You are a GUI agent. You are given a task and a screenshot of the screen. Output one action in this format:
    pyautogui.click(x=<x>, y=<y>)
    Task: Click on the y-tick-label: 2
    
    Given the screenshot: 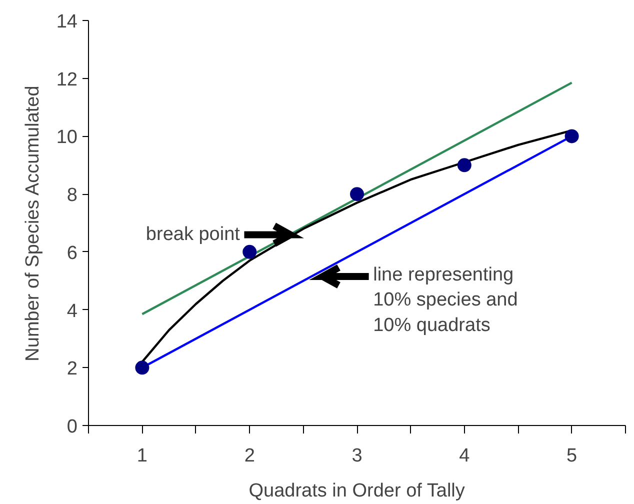 What is the action you would take?
    pyautogui.click(x=72, y=369)
    